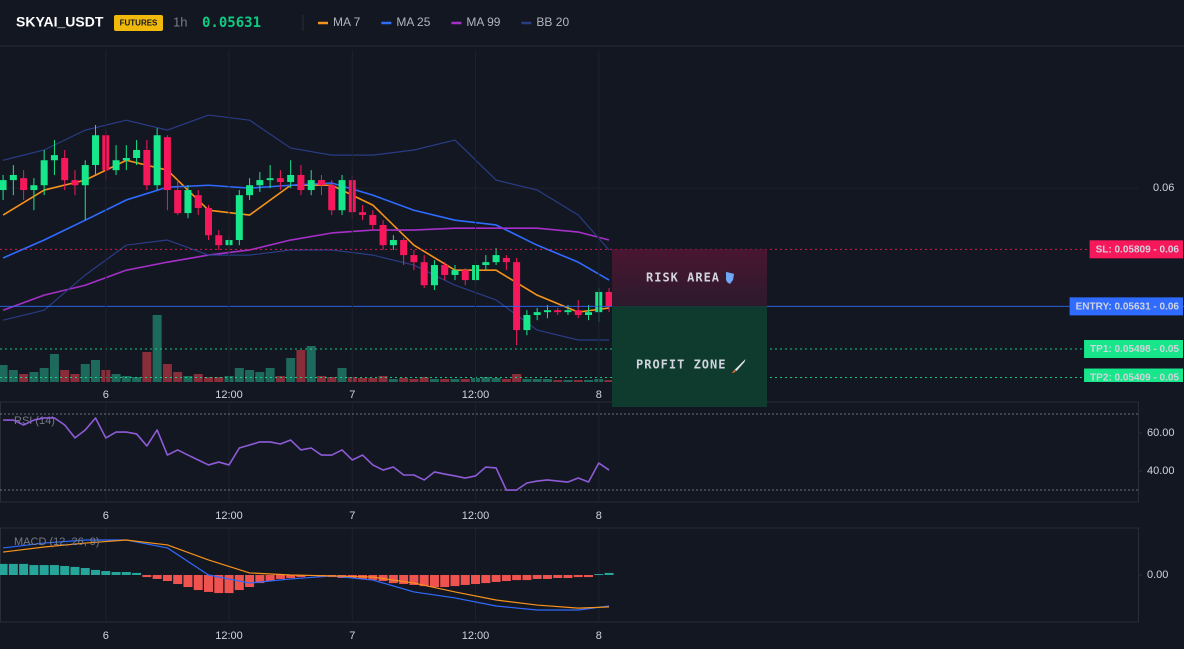  I want to click on y-tick-label: 0.00, so click(1157, 575).